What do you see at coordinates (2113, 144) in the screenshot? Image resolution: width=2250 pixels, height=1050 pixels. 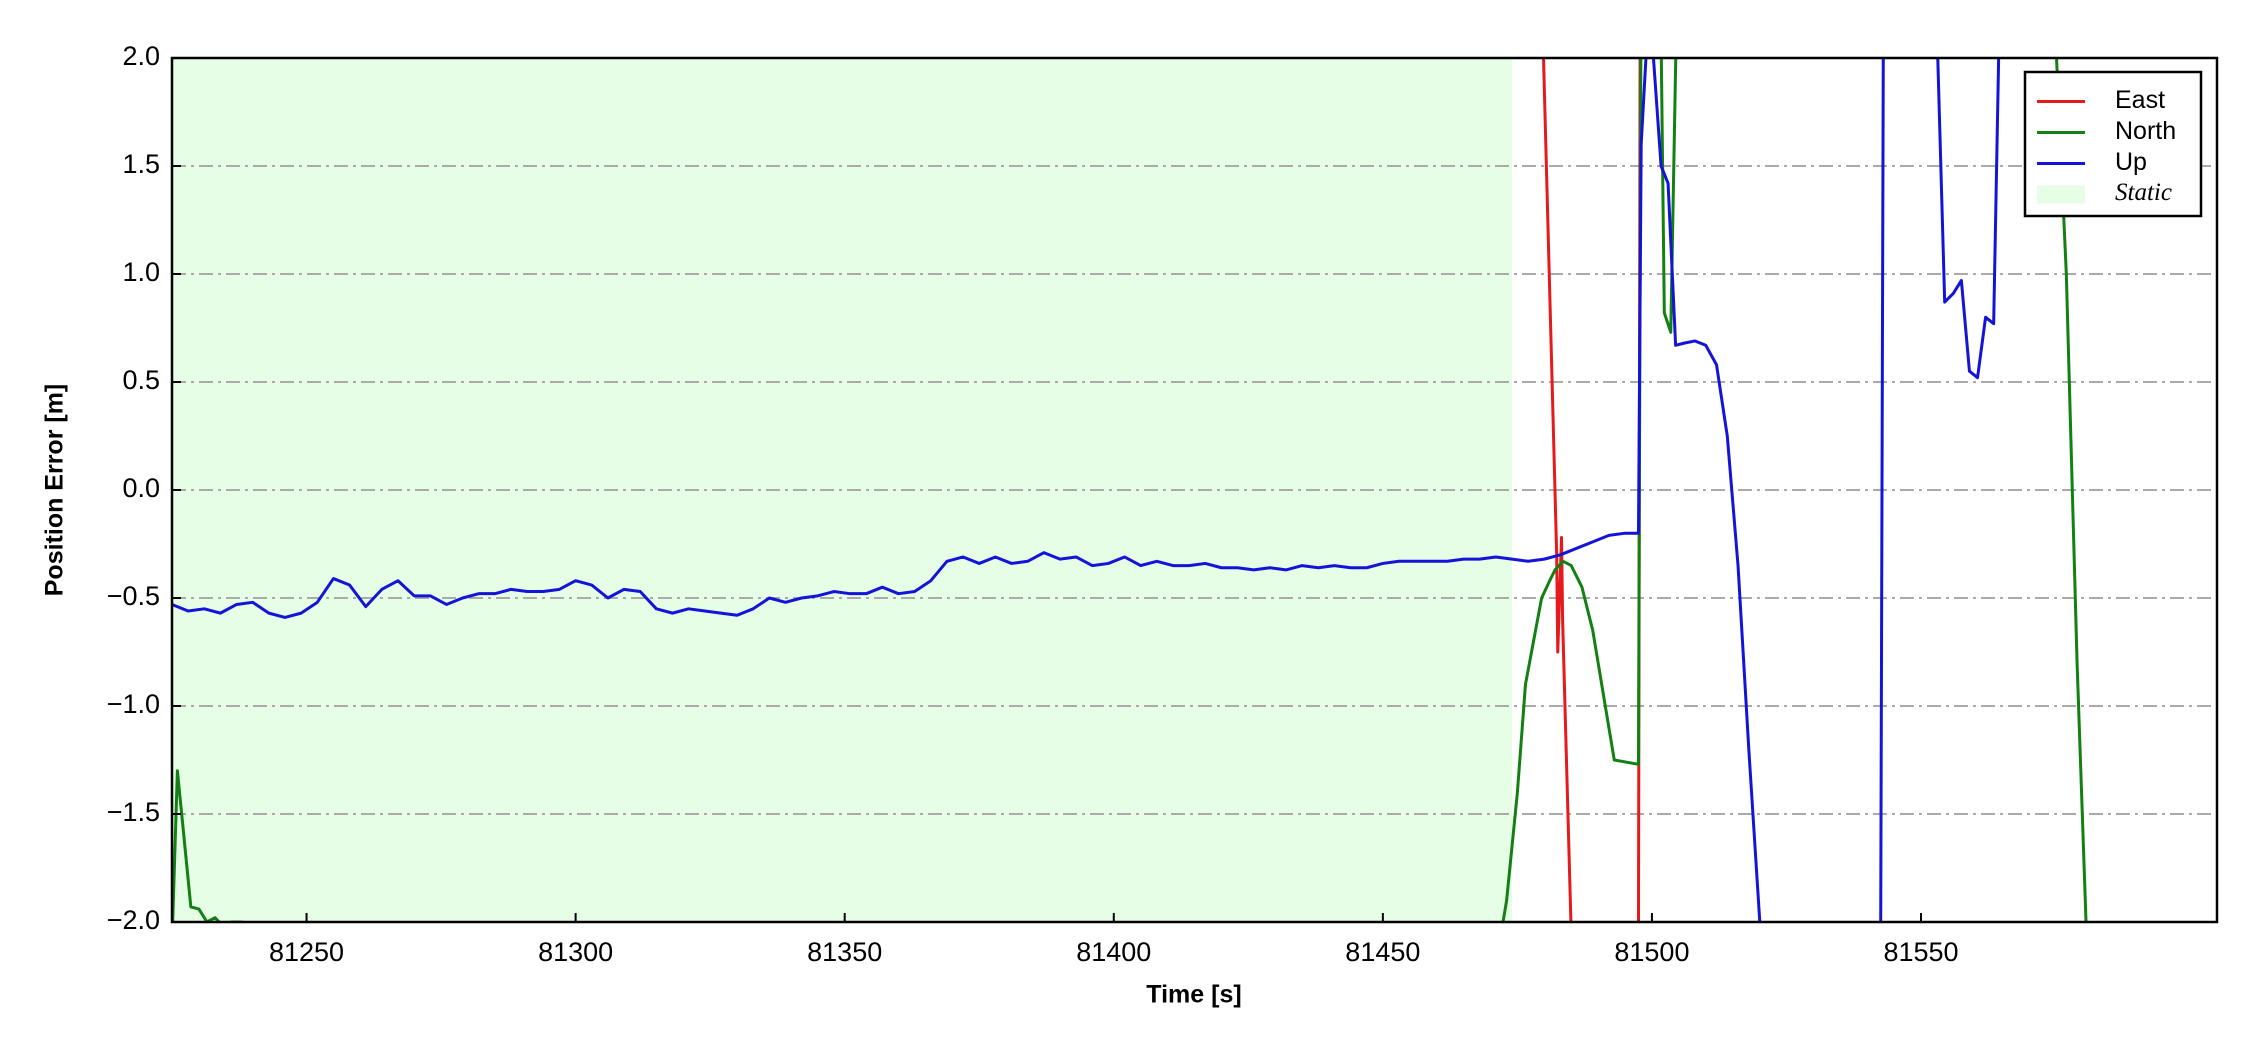 I see `legend: East North Up Static` at bounding box center [2113, 144].